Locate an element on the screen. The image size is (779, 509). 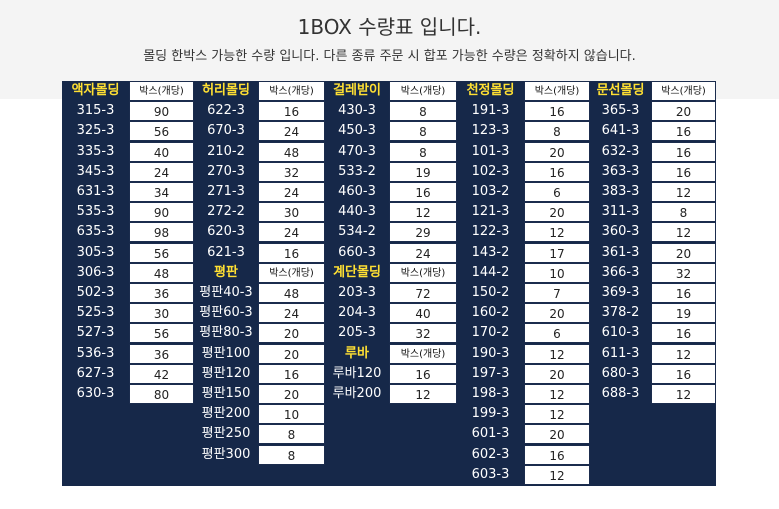
product-code: 160-2 is located at coordinates (490, 313).